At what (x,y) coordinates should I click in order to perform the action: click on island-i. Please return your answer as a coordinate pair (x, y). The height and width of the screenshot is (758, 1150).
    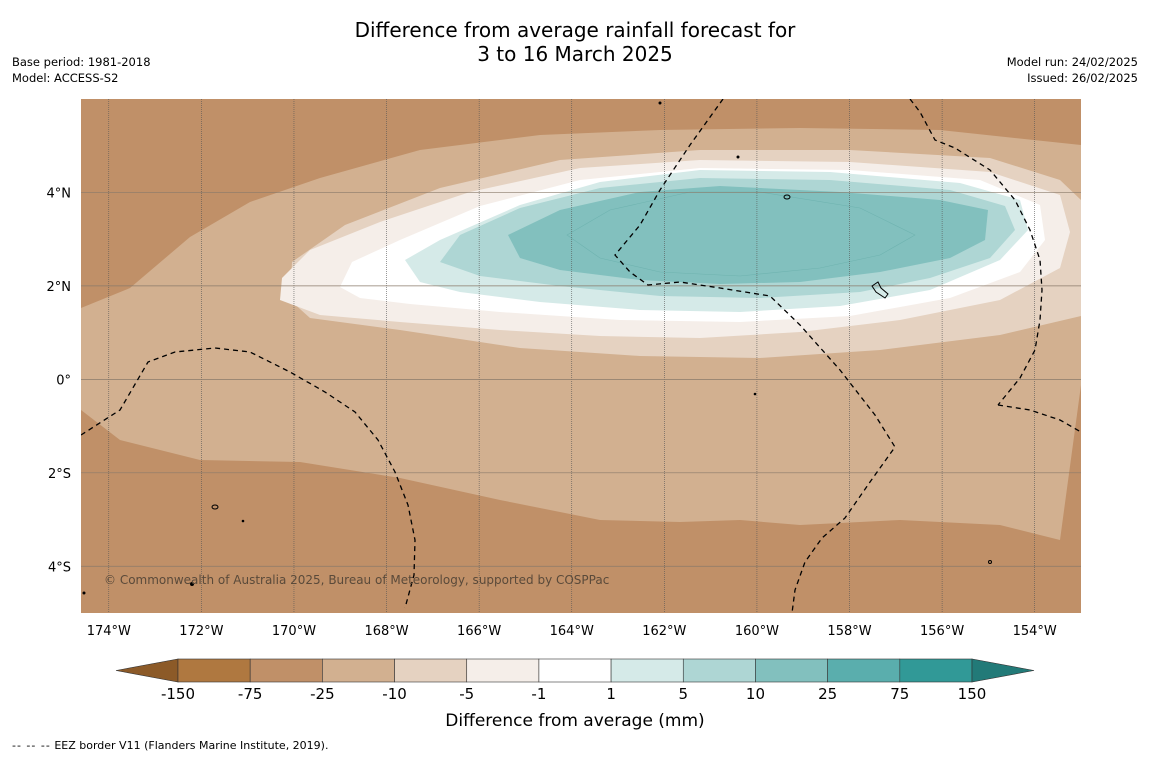
    Looking at the image, I should click on (243, 521).